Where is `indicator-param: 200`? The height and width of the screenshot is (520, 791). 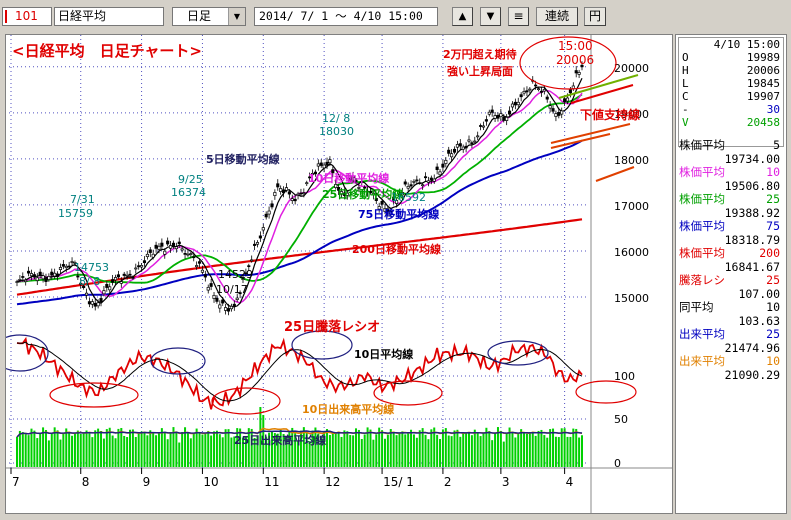
indicator-param: 200 is located at coordinates (769, 253).